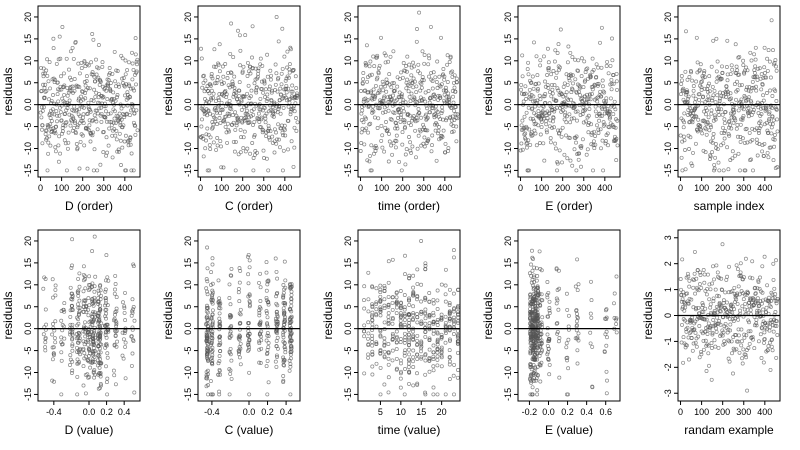 The width and height of the screenshot is (800, 450). I want to click on x-tick-label: 200, so click(82, 188).